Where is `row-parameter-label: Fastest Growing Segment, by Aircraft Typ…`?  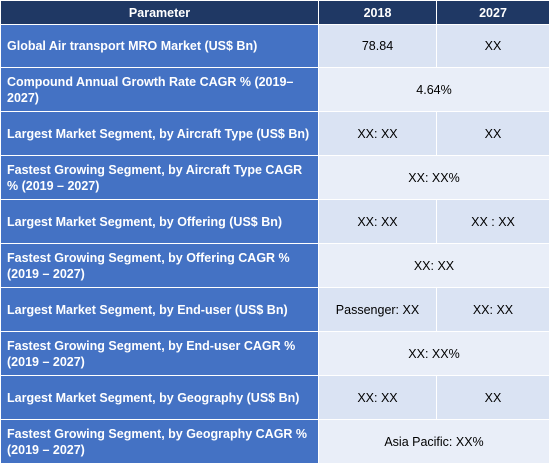
row-parameter-label: Fastest Growing Segment, by Aircraft Typ… is located at coordinates (160, 178).